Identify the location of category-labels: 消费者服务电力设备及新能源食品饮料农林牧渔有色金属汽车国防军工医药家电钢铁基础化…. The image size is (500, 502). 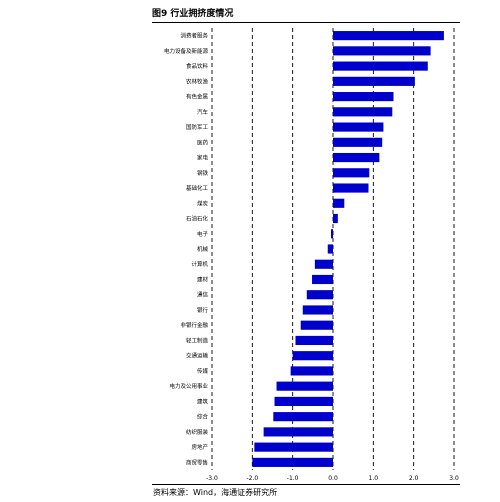
(186, 249).